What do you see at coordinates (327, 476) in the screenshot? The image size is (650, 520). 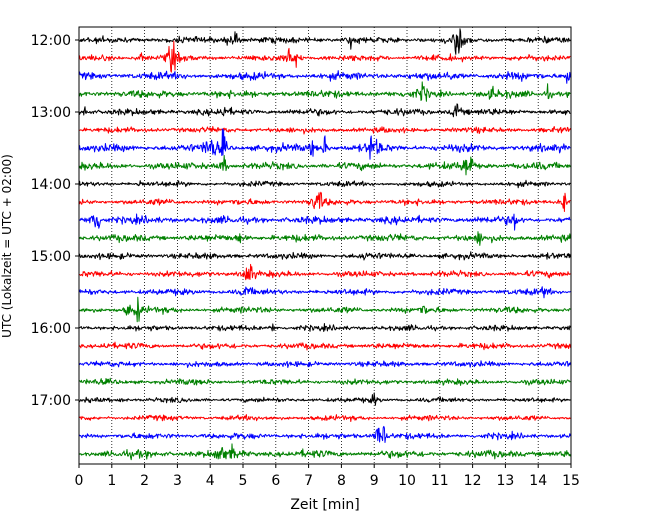 I see `x-axis-ticks: 0 1 2 3 4 5 6 7 8 9 10 11 12 13 14 15` at bounding box center [327, 476].